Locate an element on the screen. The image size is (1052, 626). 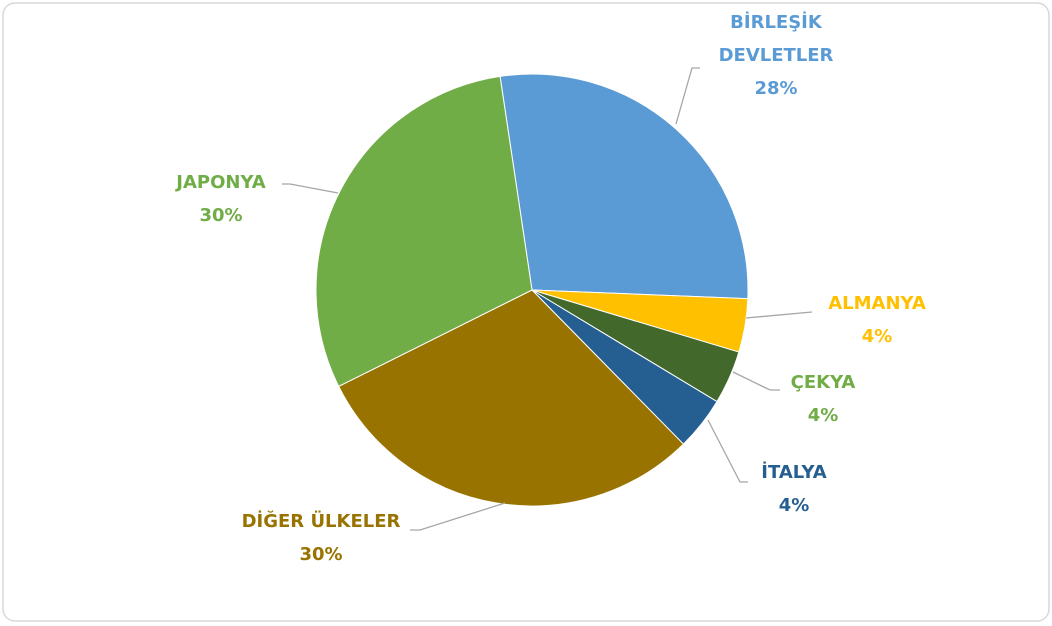
category-label: JAPONYA is located at coordinates (221, 182).